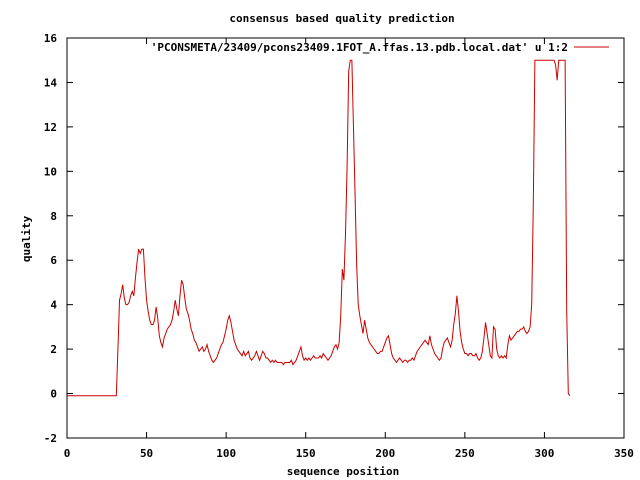 The image size is (640, 480). I want to click on y-tick-label: 0, so click(53, 394).